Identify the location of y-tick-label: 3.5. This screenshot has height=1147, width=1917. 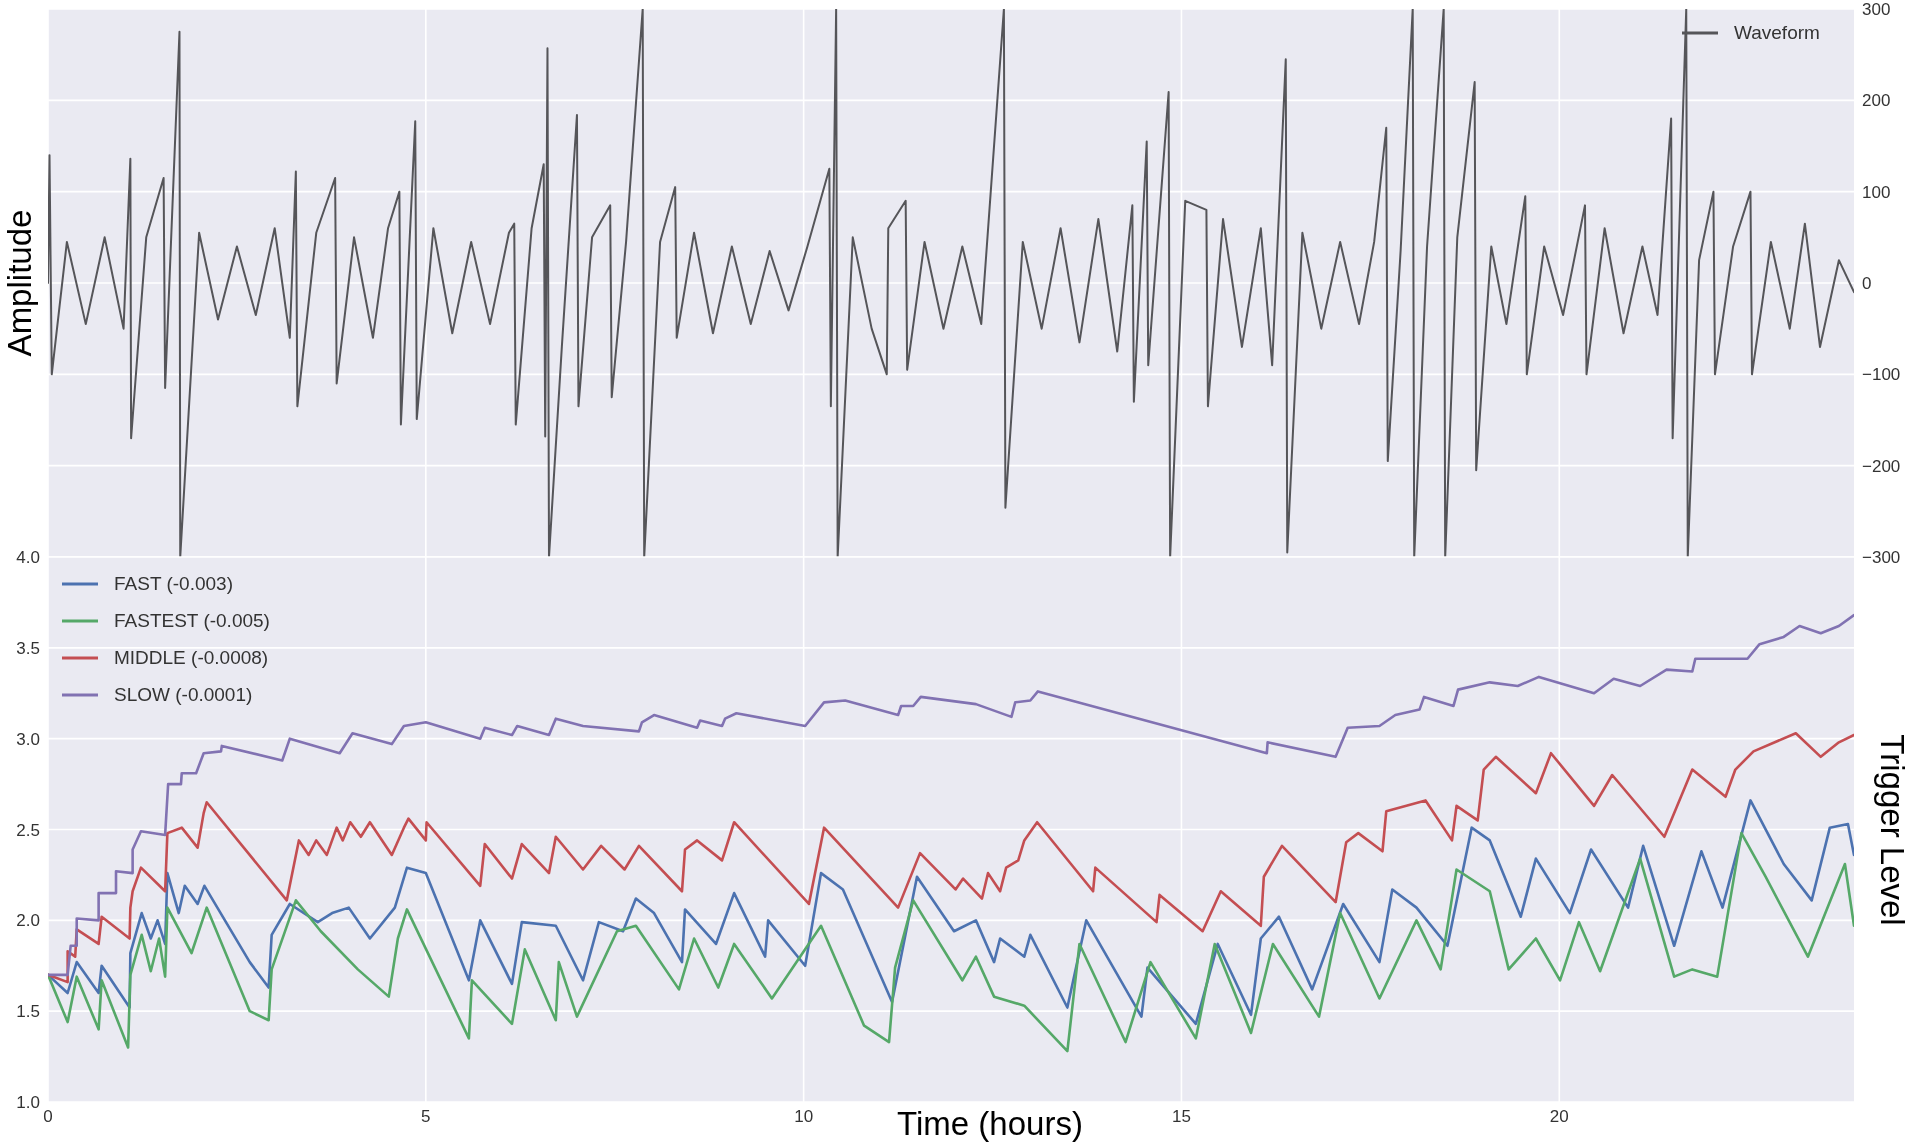
(28, 648).